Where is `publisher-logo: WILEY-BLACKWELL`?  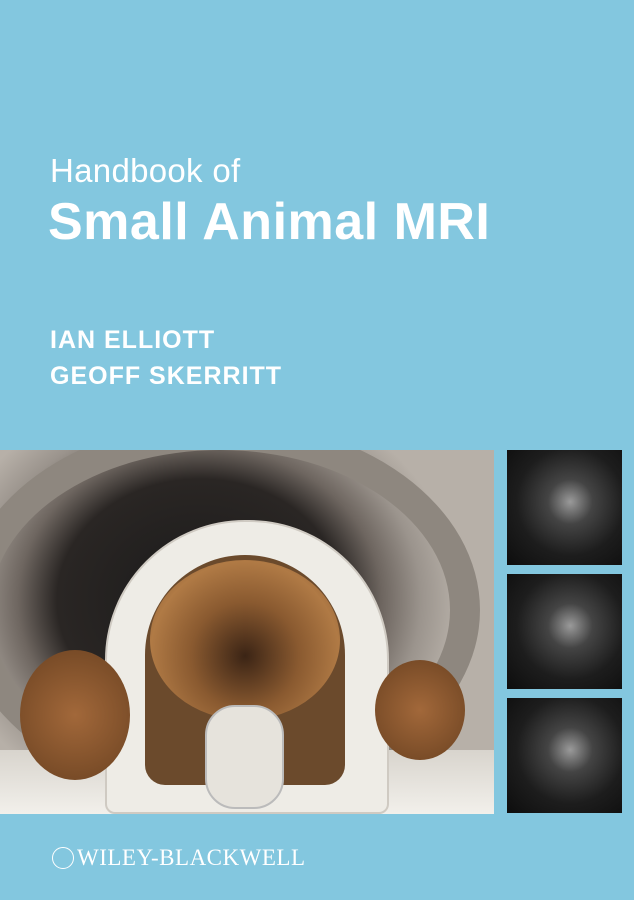
publisher-logo: WILEY-BLACKWELL is located at coordinates (179, 858).